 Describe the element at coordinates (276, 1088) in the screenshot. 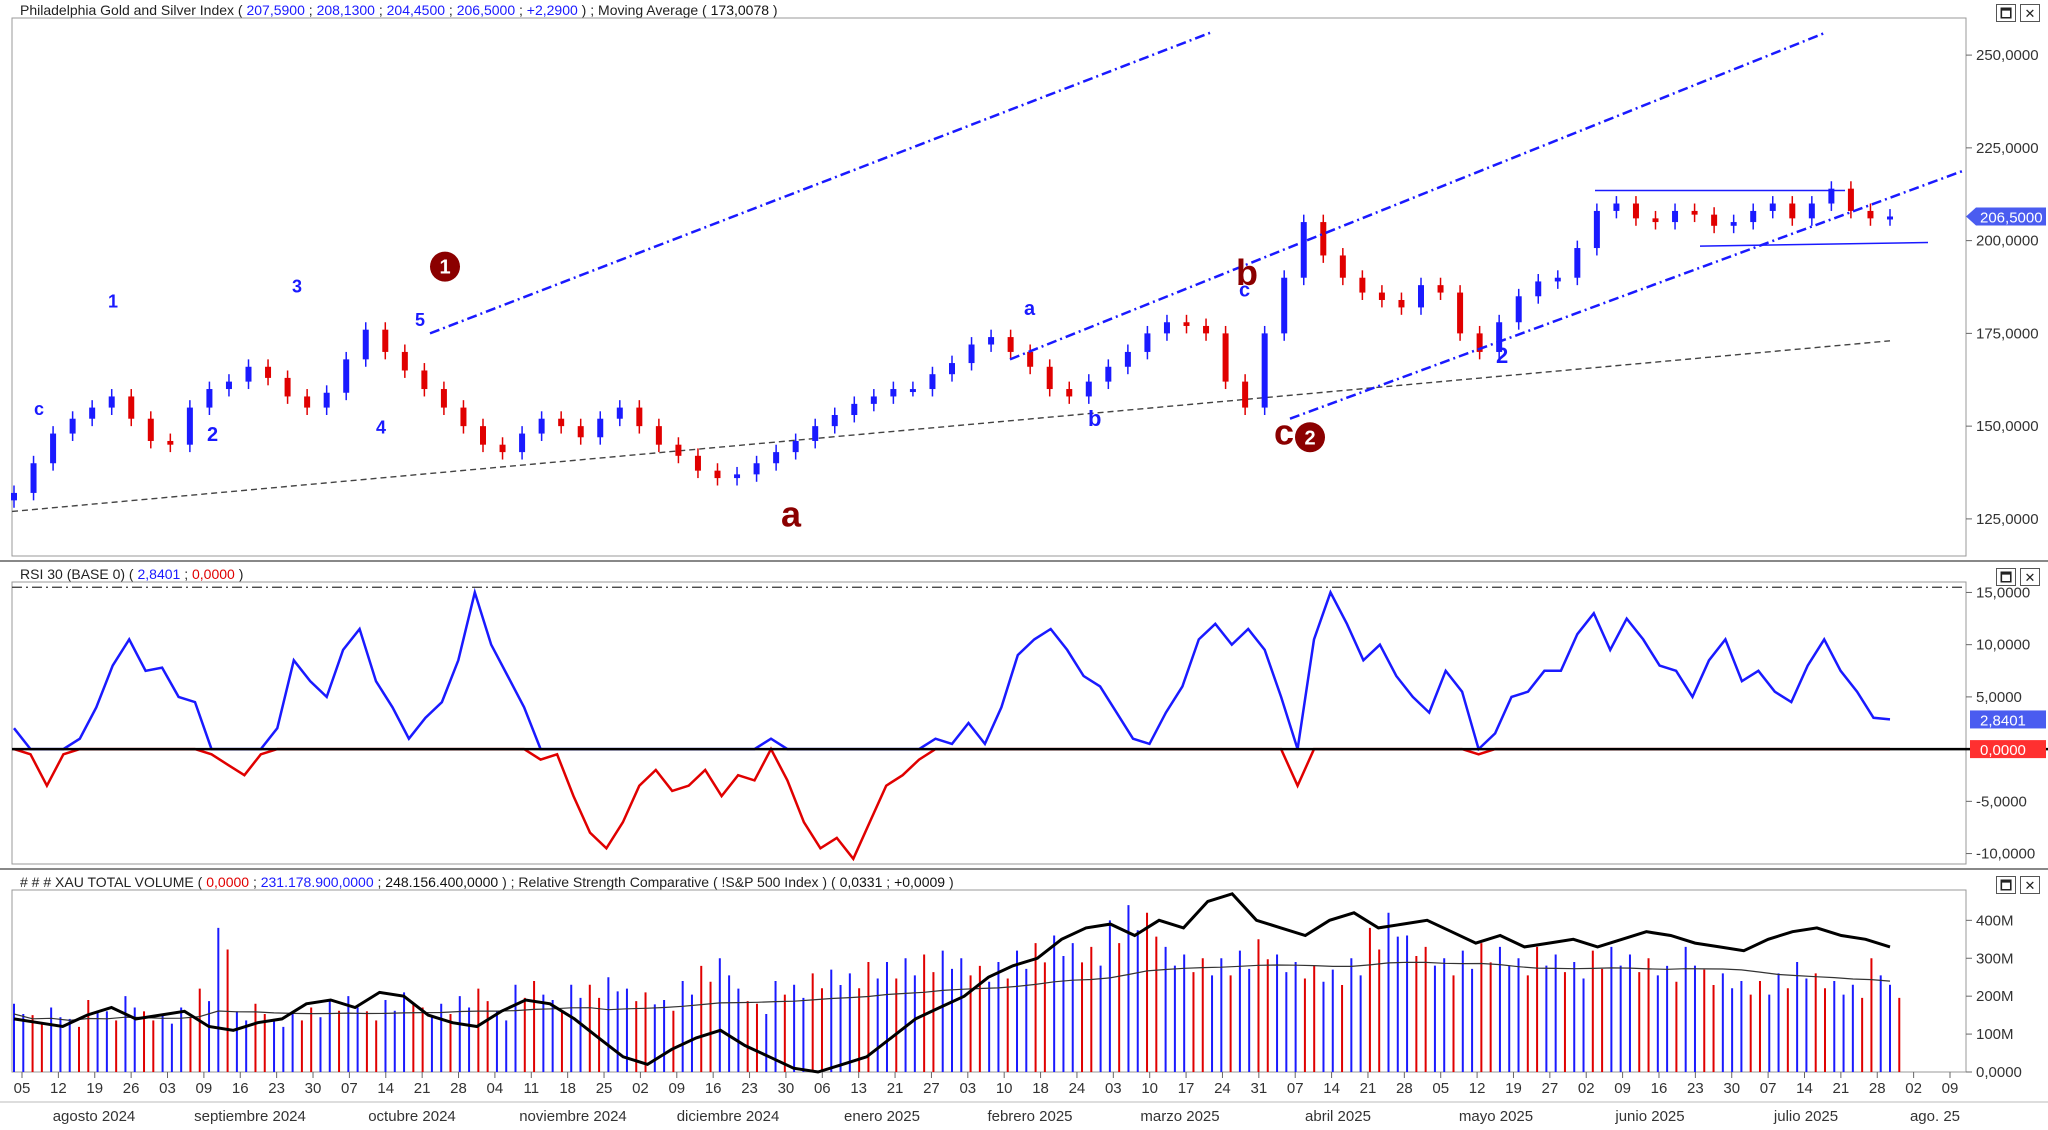

I see `x-tick-label: 23` at that location.